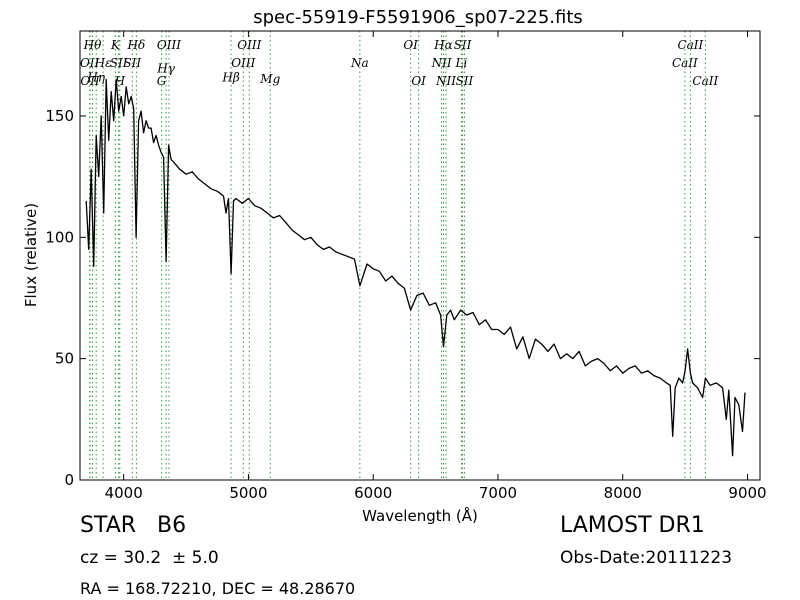  Describe the element at coordinates (165, 68) in the screenshot. I see `spectral-line-label: Hγ` at that location.